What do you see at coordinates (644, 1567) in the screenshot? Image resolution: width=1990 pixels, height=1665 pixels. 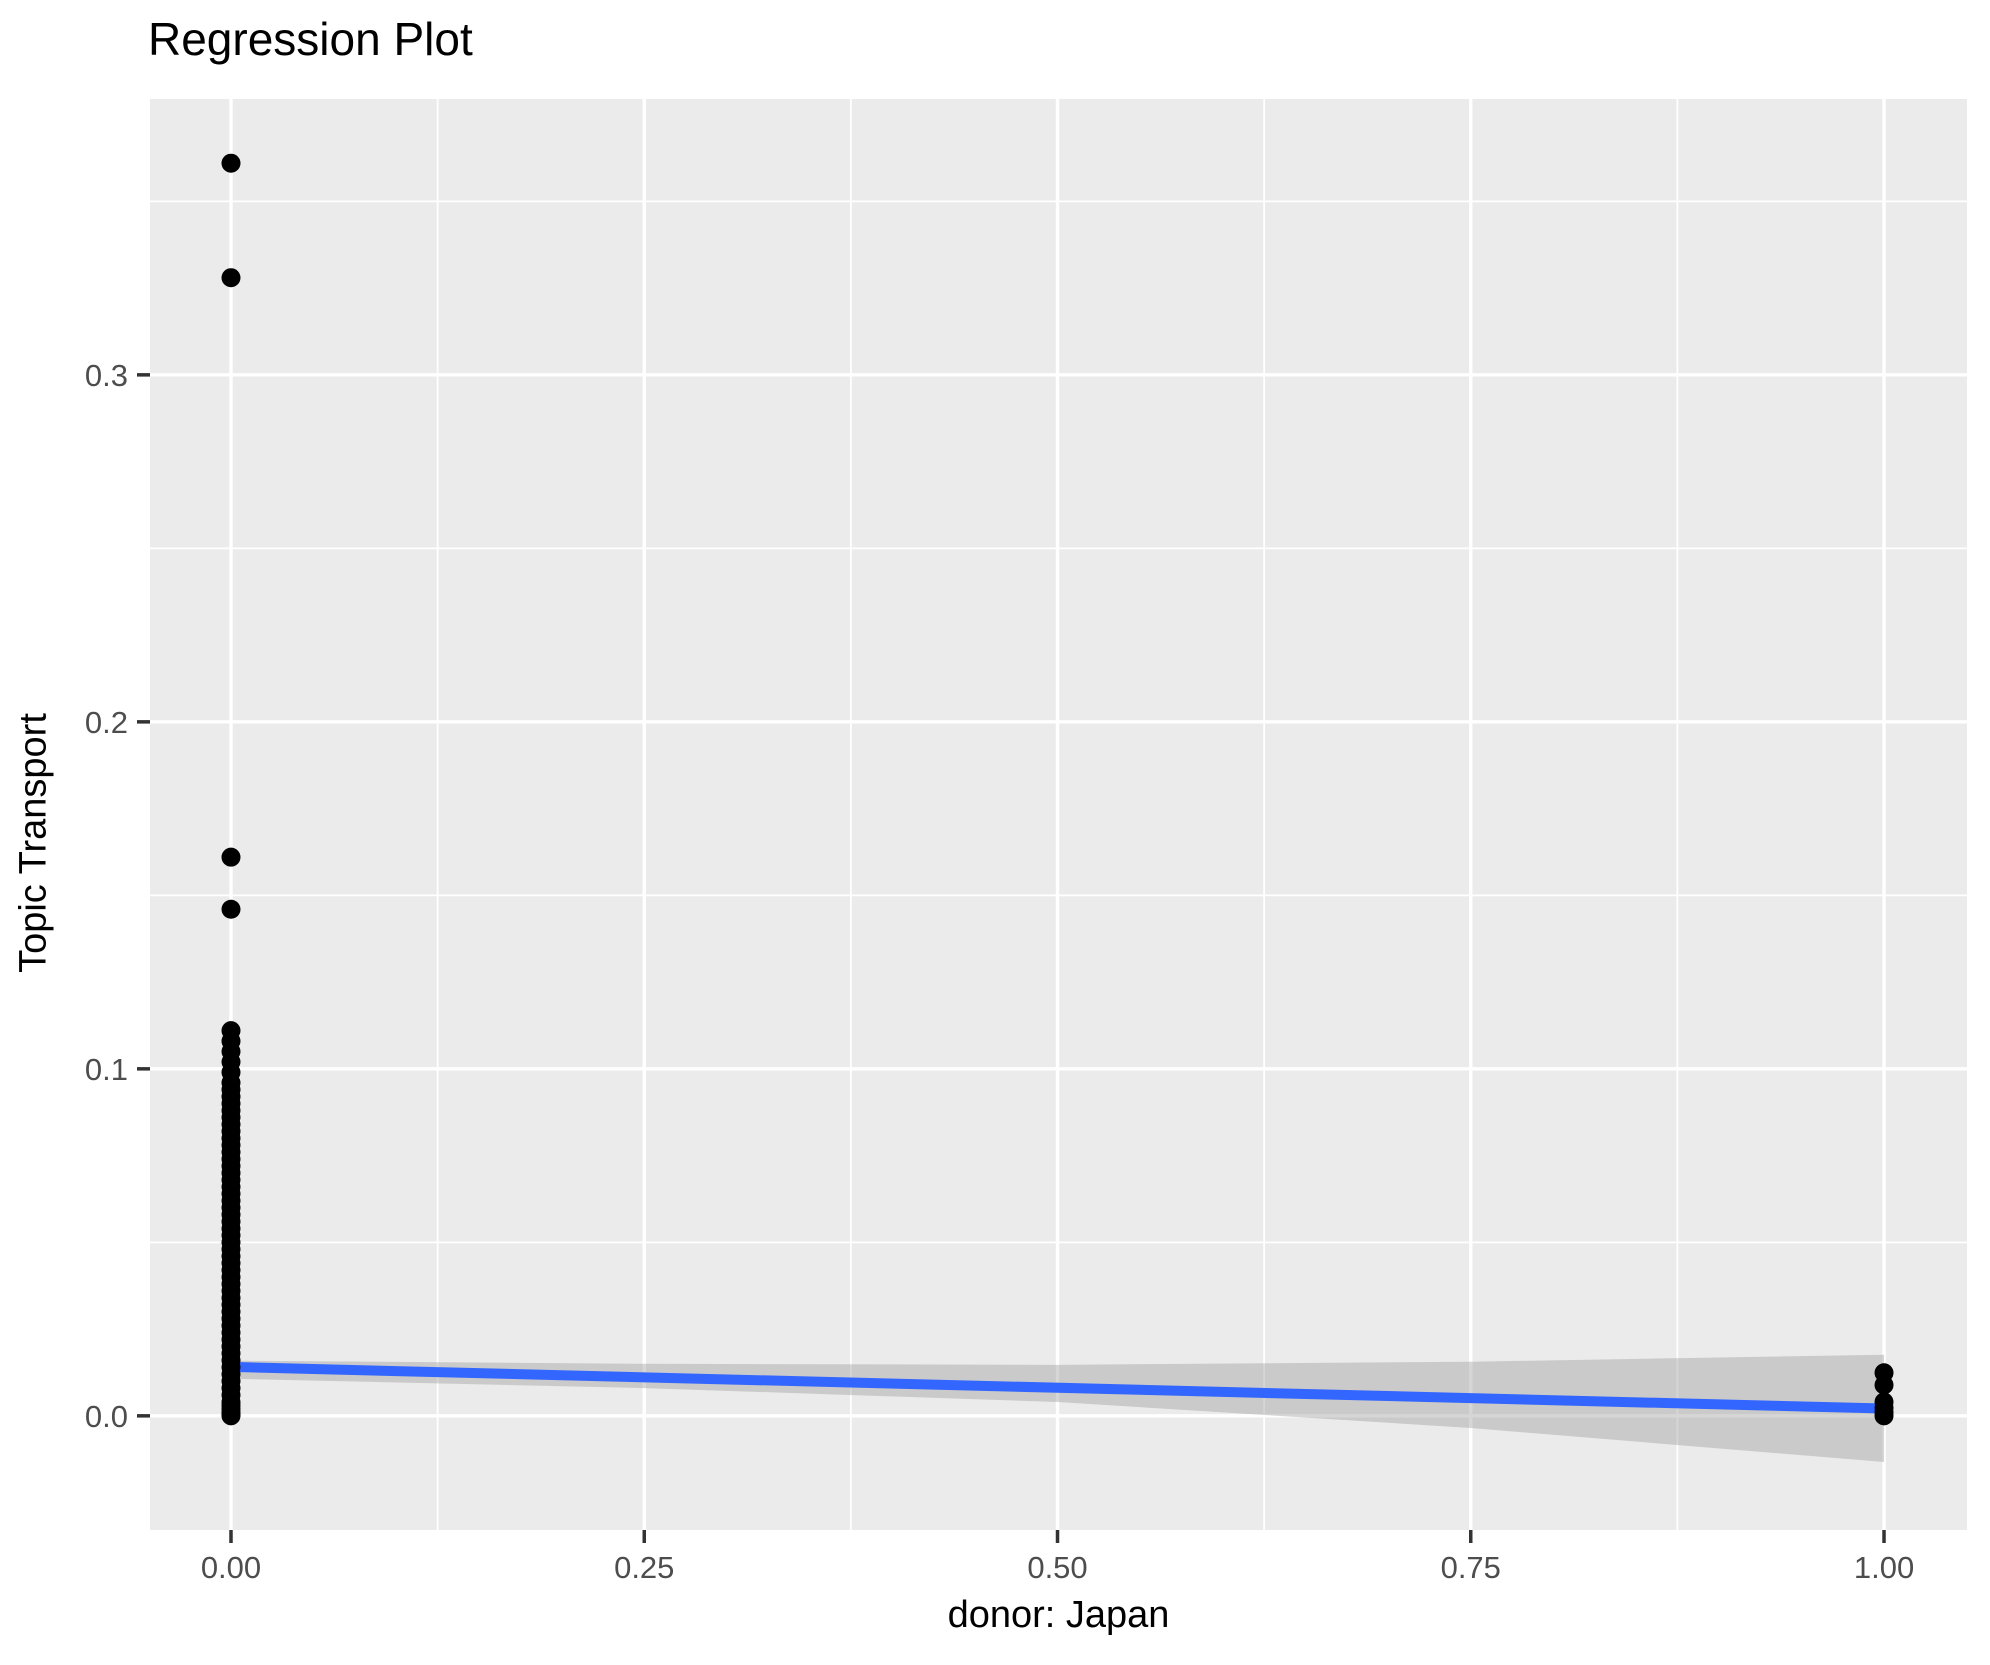 I see `x-tick-label: 0.25` at bounding box center [644, 1567].